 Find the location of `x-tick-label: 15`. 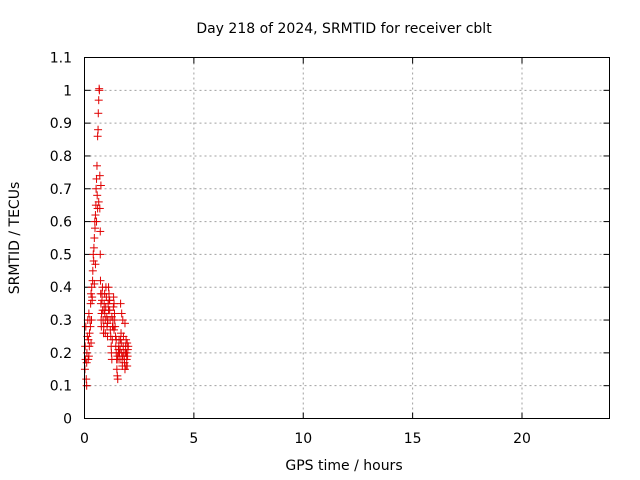

x-tick-label: 15 is located at coordinates (413, 439).